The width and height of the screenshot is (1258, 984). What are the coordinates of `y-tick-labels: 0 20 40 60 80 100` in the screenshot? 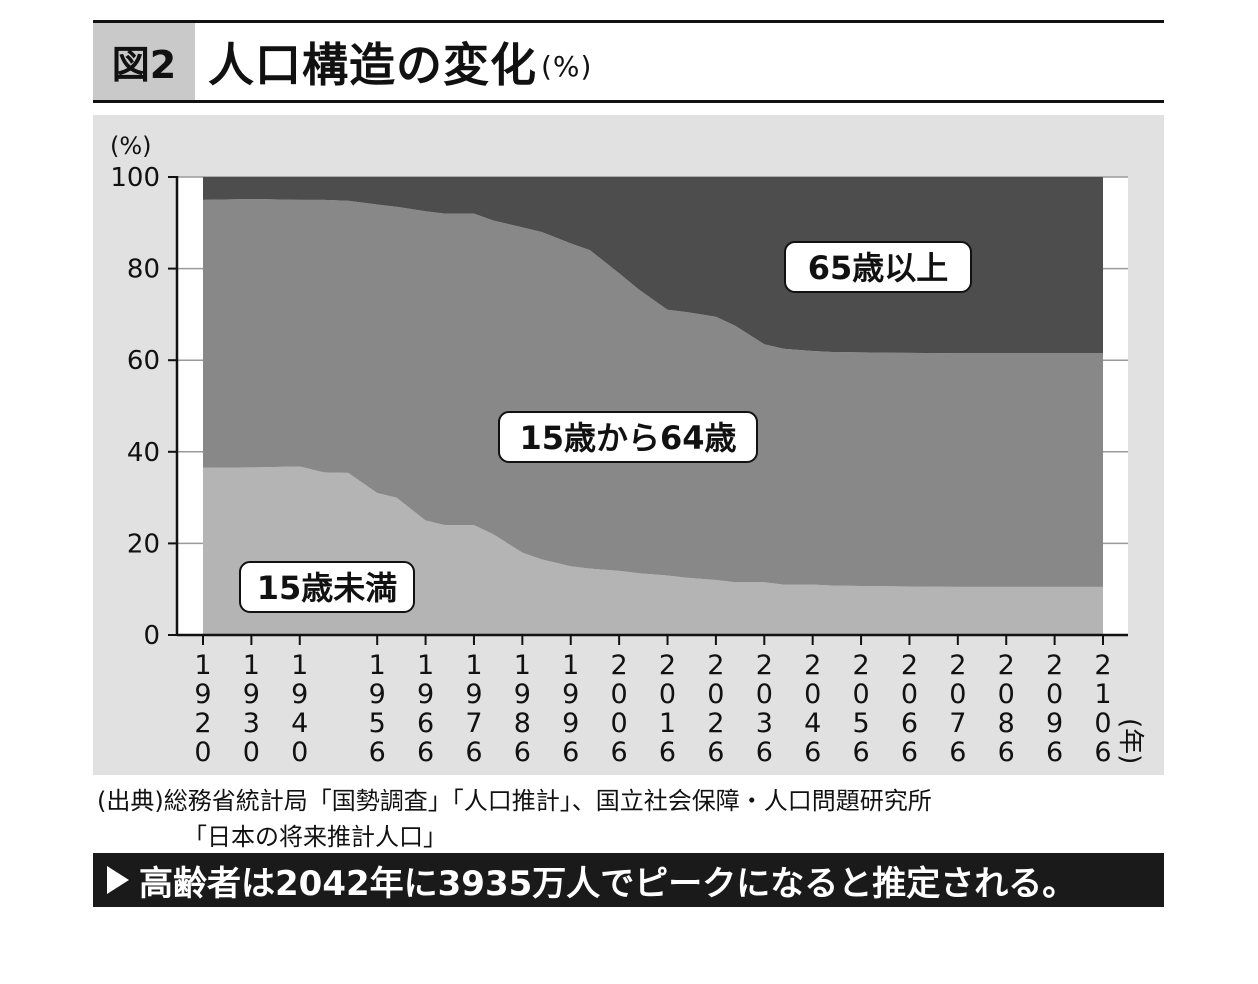 It's located at (143, 407).